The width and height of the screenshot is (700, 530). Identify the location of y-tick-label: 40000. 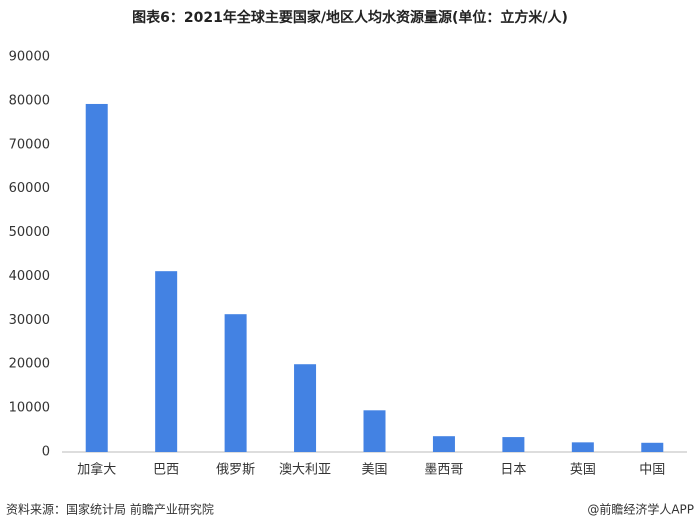
(29, 276).